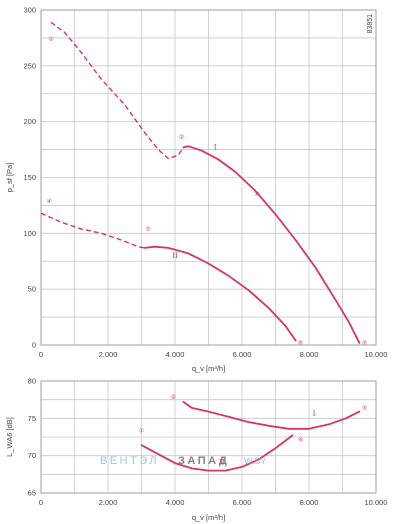 The image size is (407, 524). I want to click on chart-code-label: 83851, so click(370, 24).